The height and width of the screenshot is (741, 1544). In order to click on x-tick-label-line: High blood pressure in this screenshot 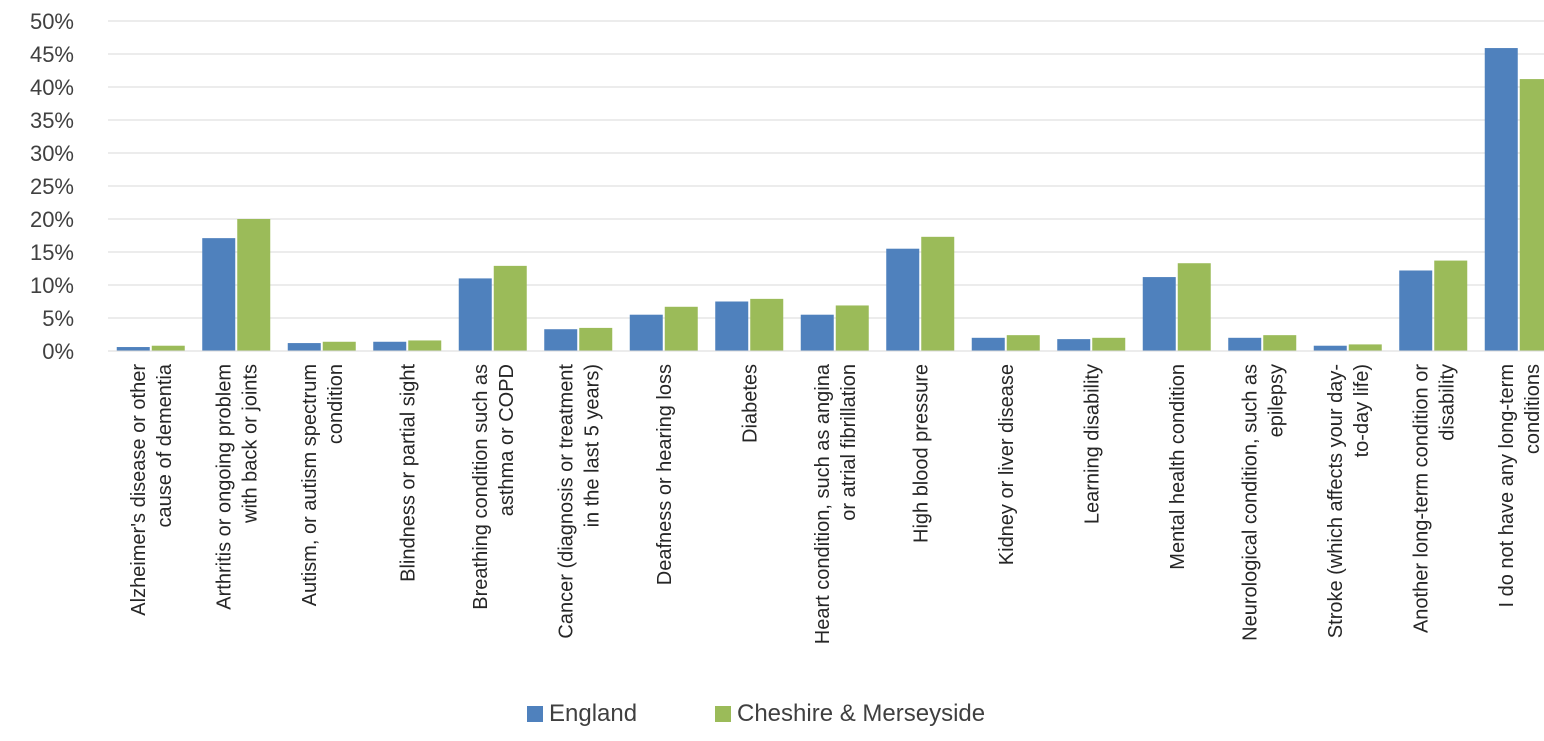, I will do `click(921, 453)`.